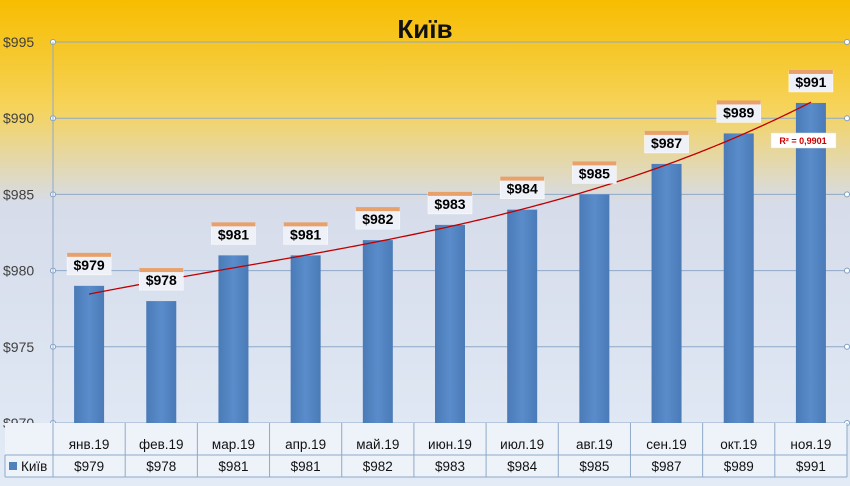 This screenshot has width=850, height=486. What do you see at coordinates (811, 466) in the screenshot?
I see `table-value: $991` at bounding box center [811, 466].